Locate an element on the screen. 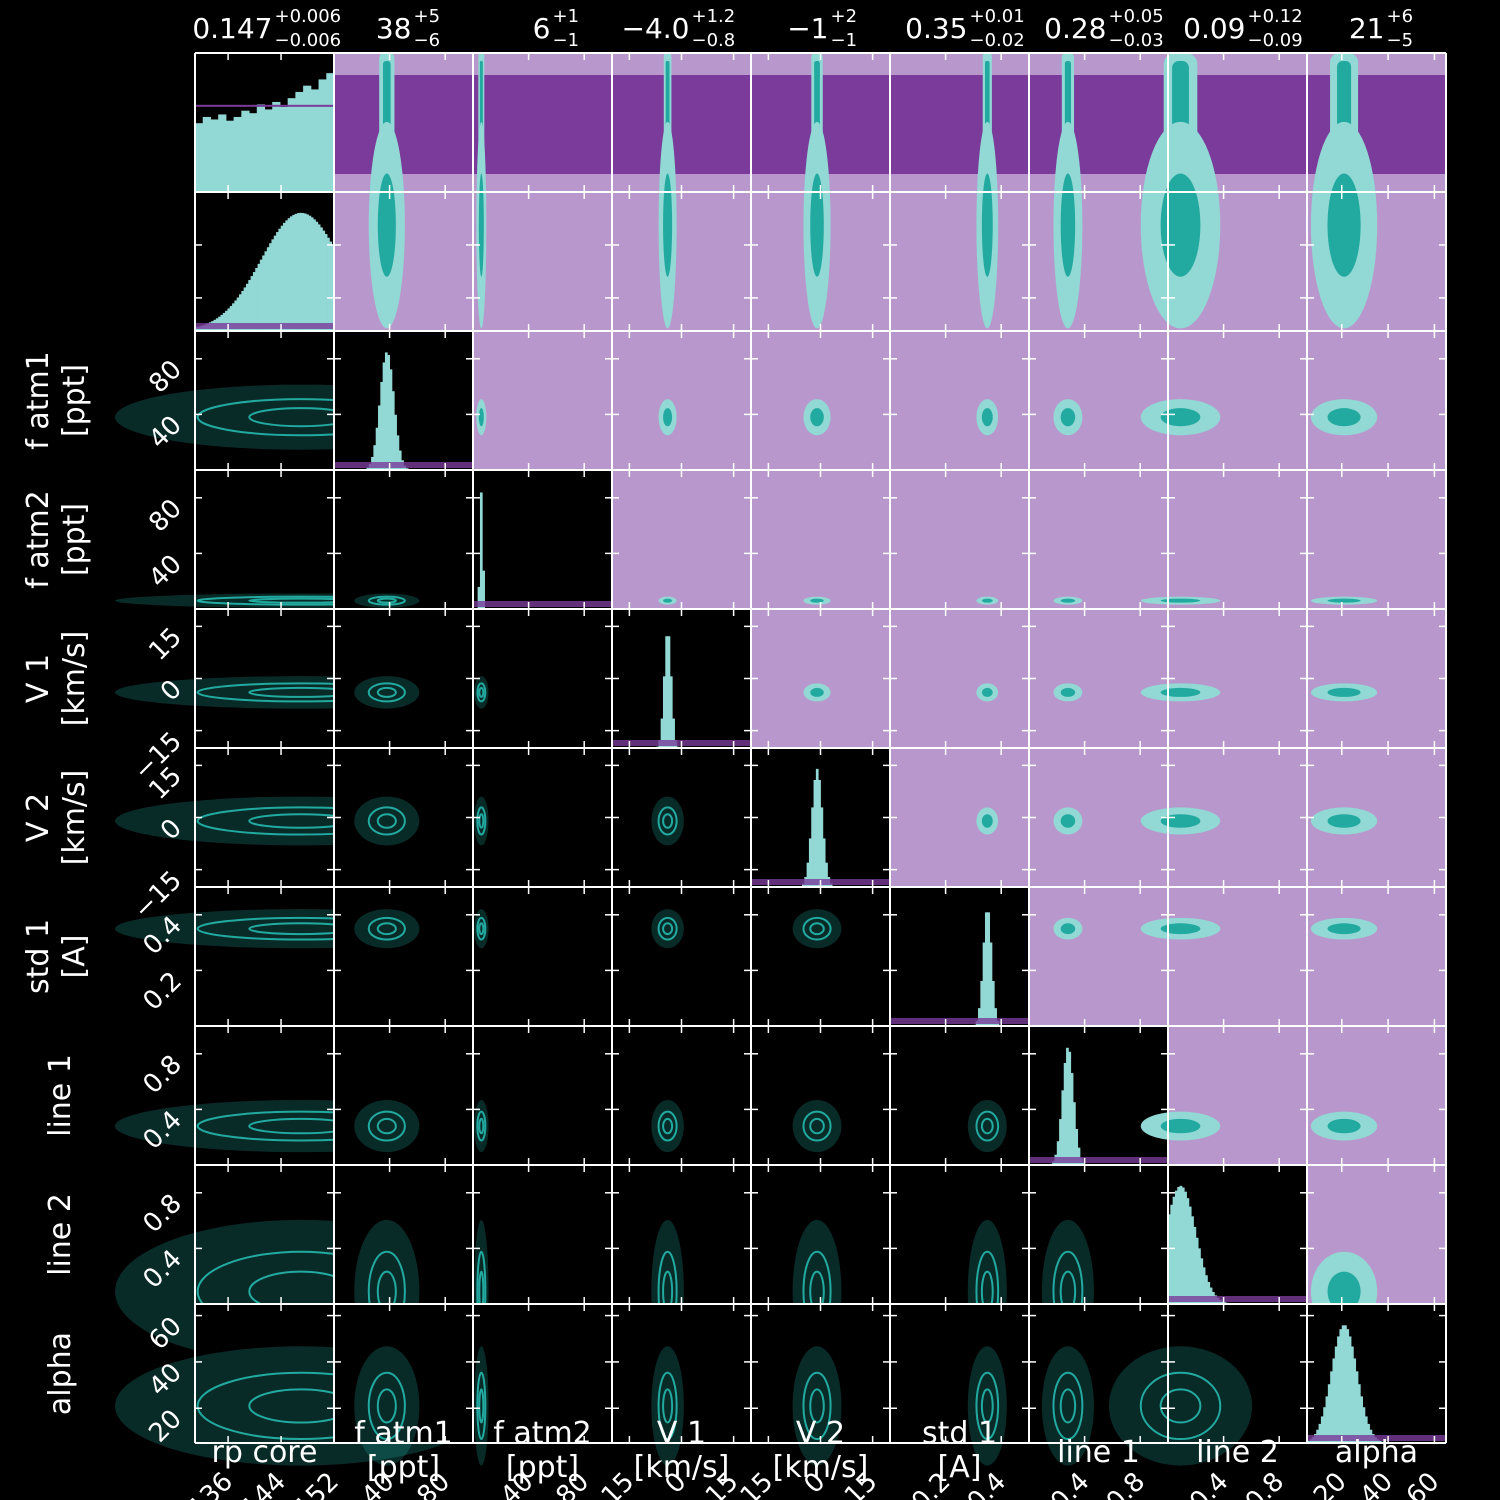 This screenshot has width=1500, height=1500. x-axis-label: line 1 is located at coordinates (1098, 1452).